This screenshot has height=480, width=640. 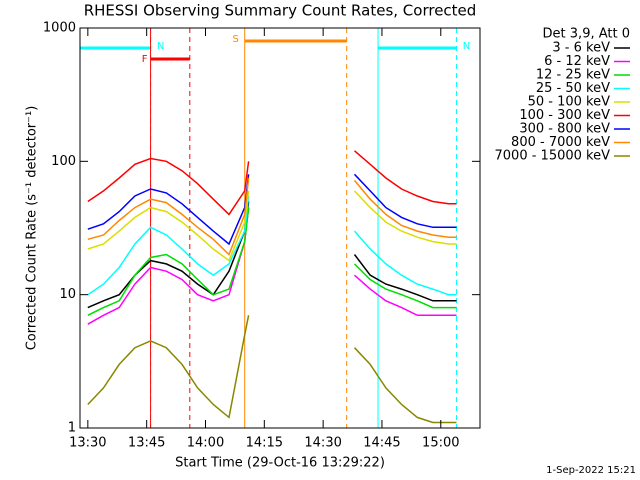 What do you see at coordinates (573, 75) in the screenshot?
I see `legend-label: 12 - 25 keV` at bounding box center [573, 75].